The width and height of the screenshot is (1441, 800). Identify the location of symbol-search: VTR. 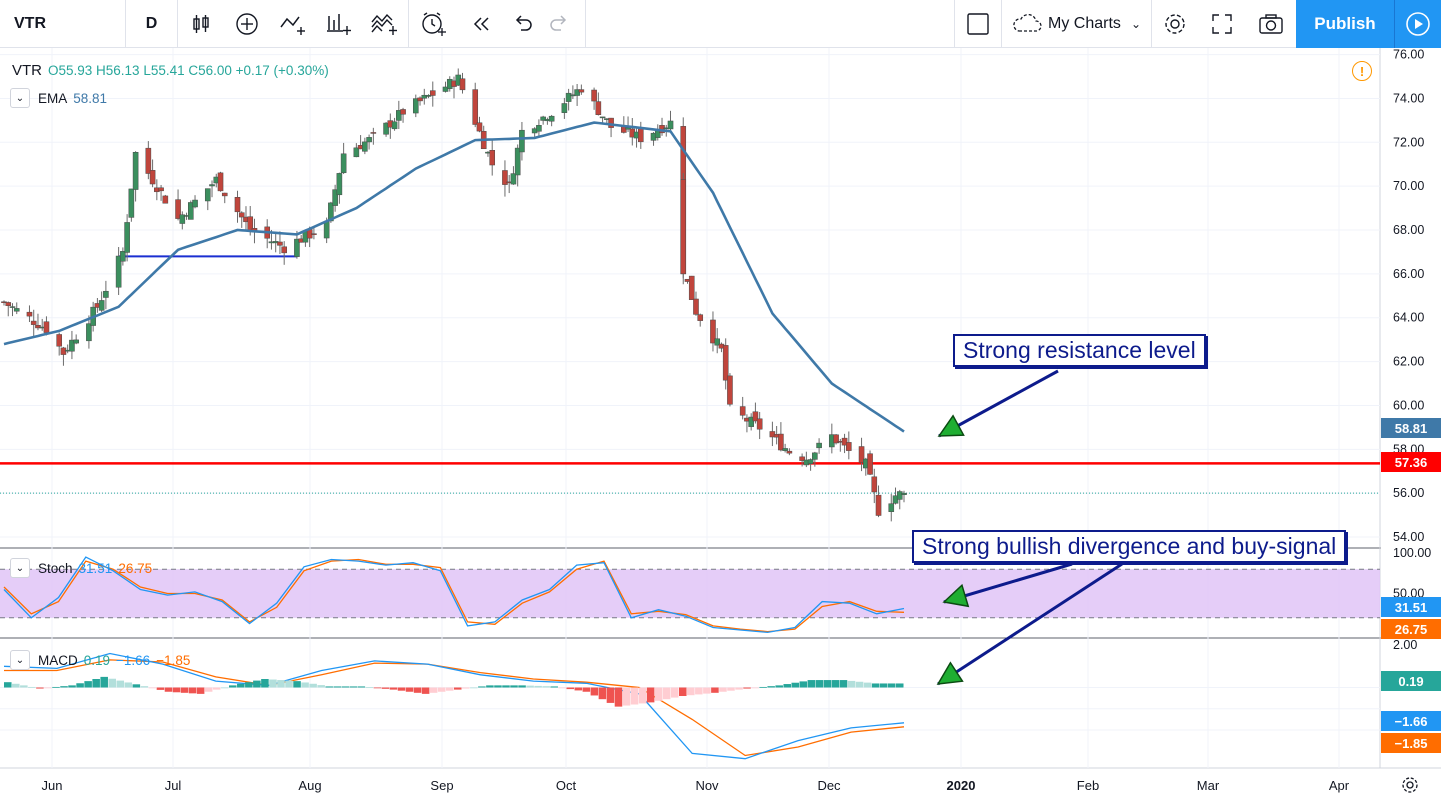
(63, 24).